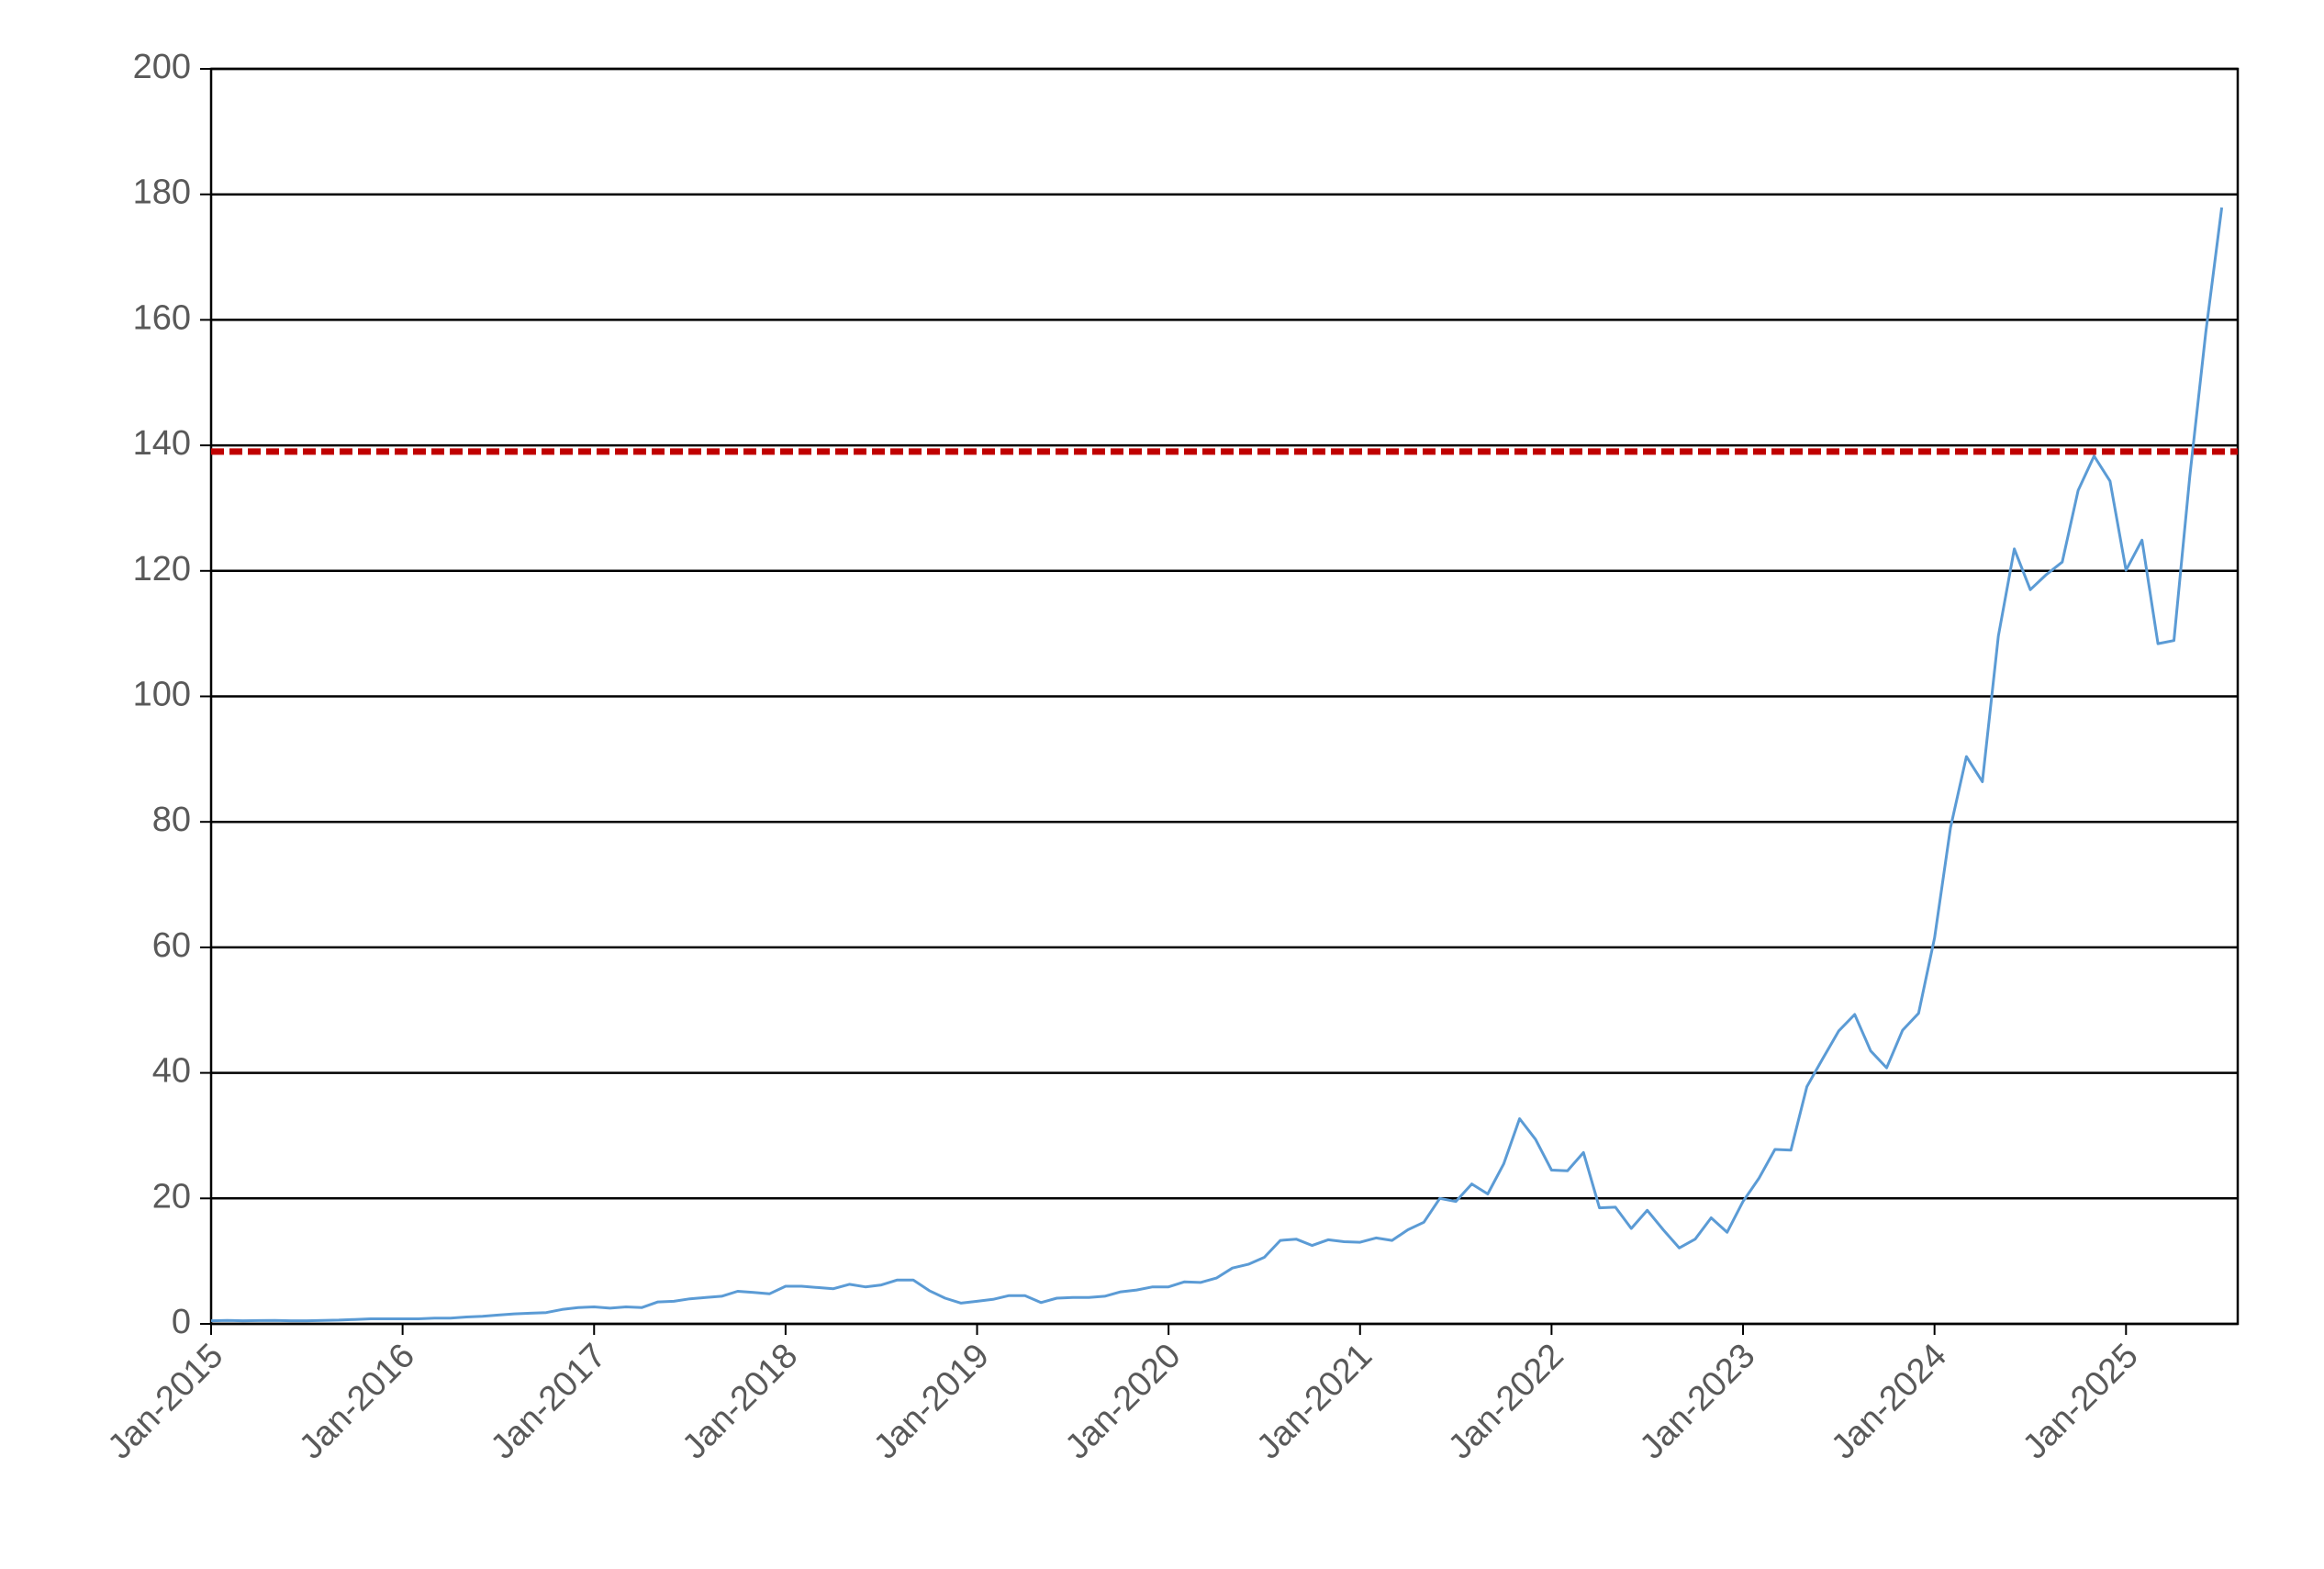 This screenshot has width=2324, height=1569. I want to click on y-tick-label: 0, so click(181, 1322).